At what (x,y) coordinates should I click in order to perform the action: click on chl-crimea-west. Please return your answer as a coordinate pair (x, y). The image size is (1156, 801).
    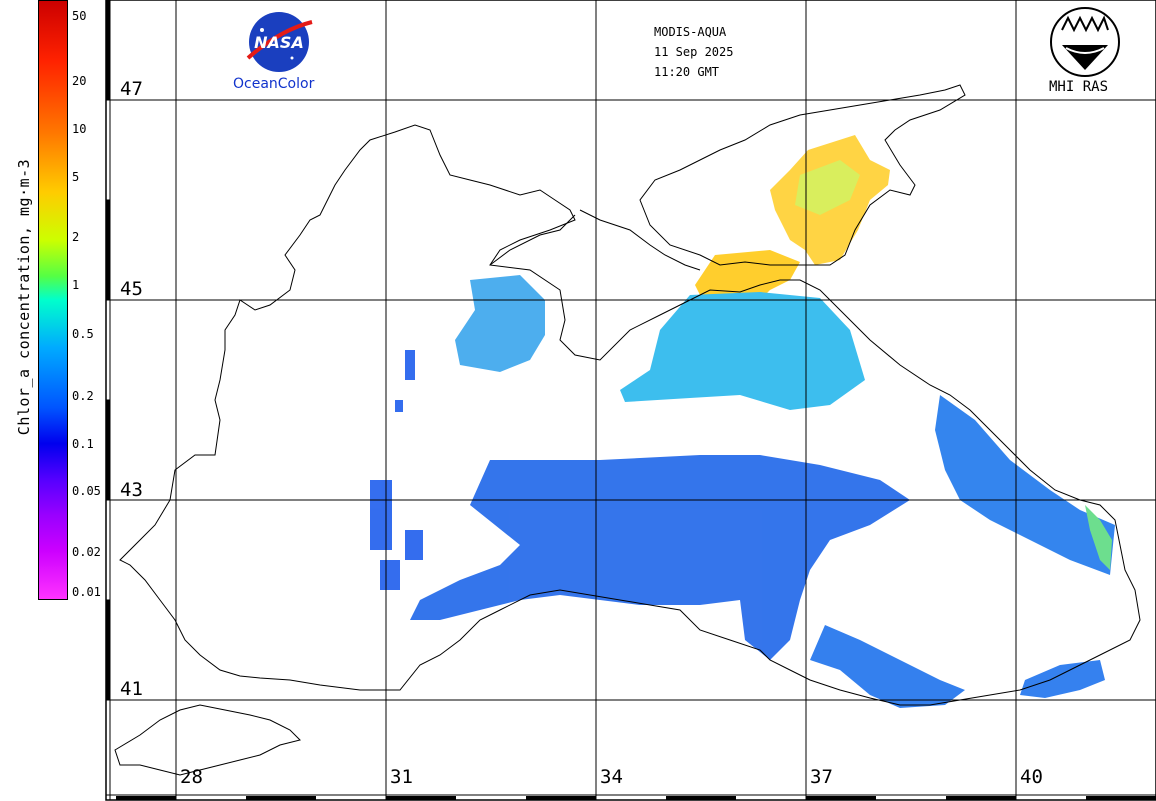
    Looking at the image, I should click on (500, 323).